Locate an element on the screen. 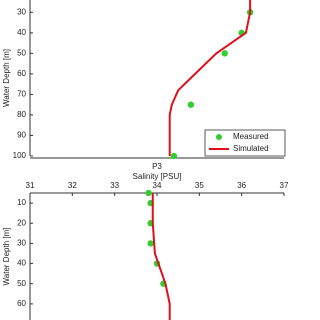  x-tick-label: 36 is located at coordinates (241, 185).